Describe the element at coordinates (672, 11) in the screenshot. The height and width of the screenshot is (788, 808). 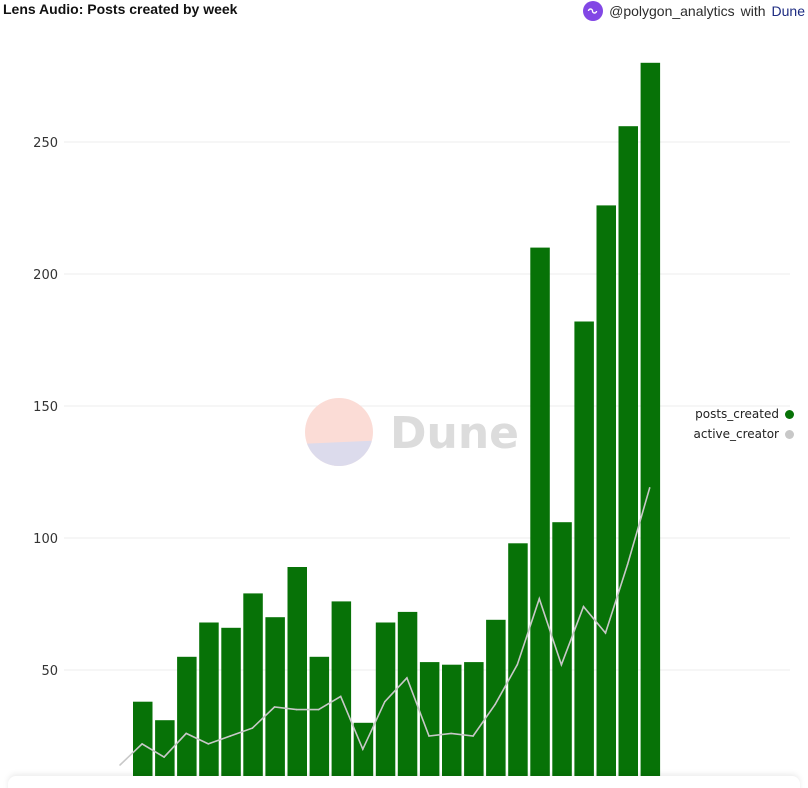
I see `attribution-user: @polygon_analytics` at that location.